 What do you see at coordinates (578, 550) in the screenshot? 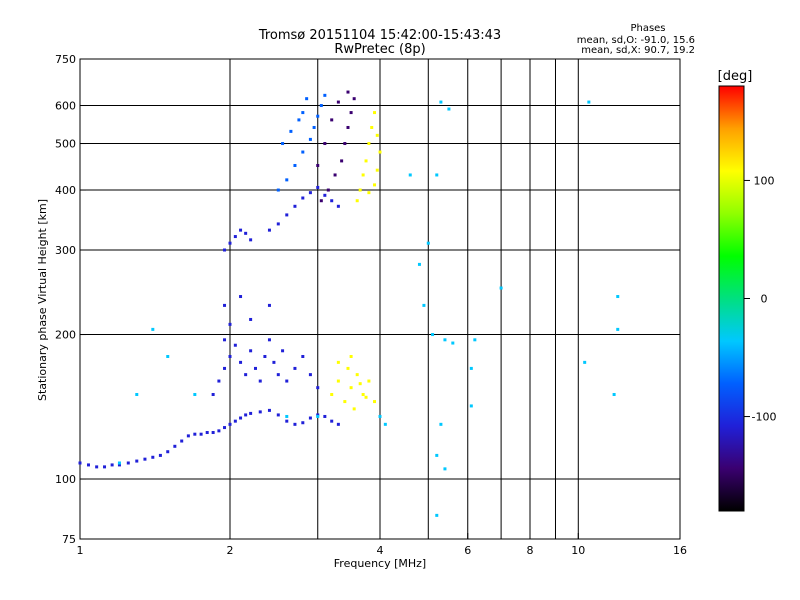
I see `x-tick-label: 10` at bounding box center [578, 550].